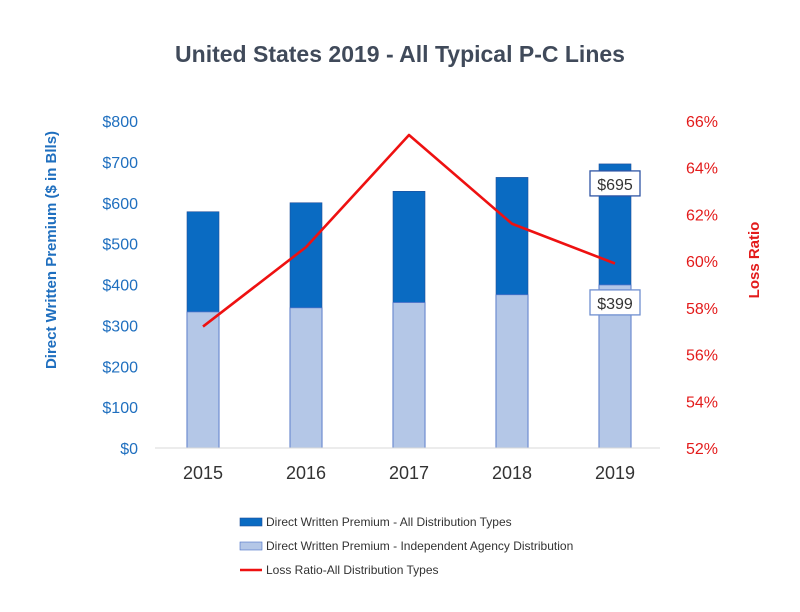  I want to click on y-tick-right-label: 56%, so click(702, 356).